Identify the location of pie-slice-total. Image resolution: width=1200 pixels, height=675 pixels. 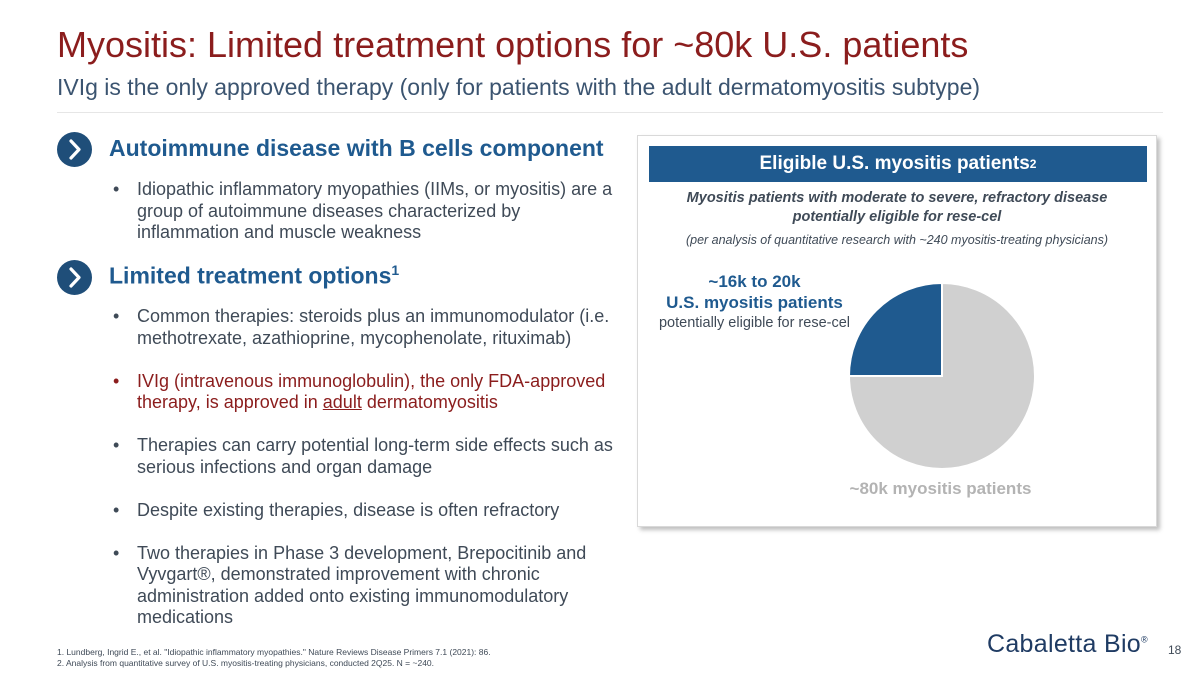
(941, 375).